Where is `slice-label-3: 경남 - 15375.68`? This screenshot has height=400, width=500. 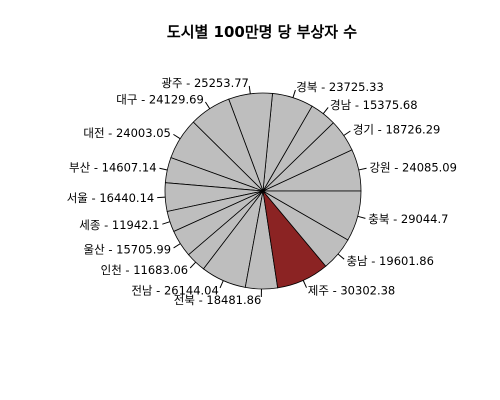 slice-label-3: 경남 - 15375.68 is located at coordinates (374, 105).